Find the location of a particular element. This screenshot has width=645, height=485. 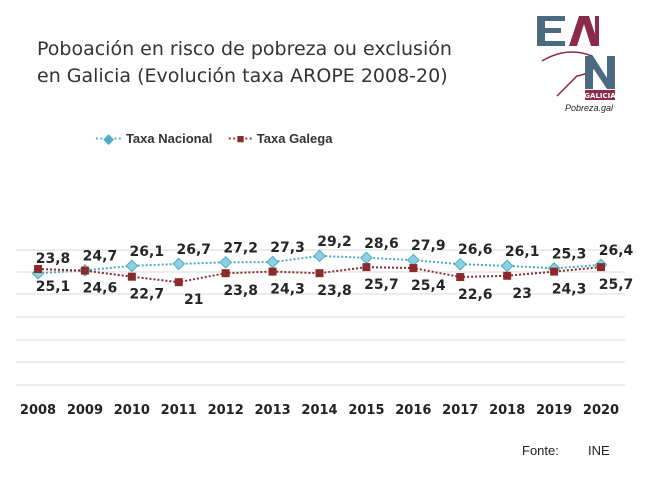

source-label: Fonte: is located at coordinates (540, 450).